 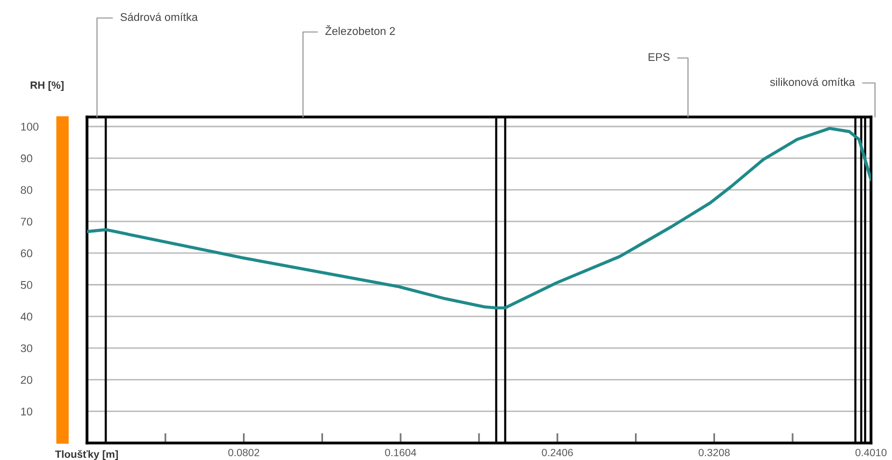 What do you see at coordinates (557, 452) in the screenshot?
I see `x-tick-label: 0.2406` at bounding box center [557, 452].